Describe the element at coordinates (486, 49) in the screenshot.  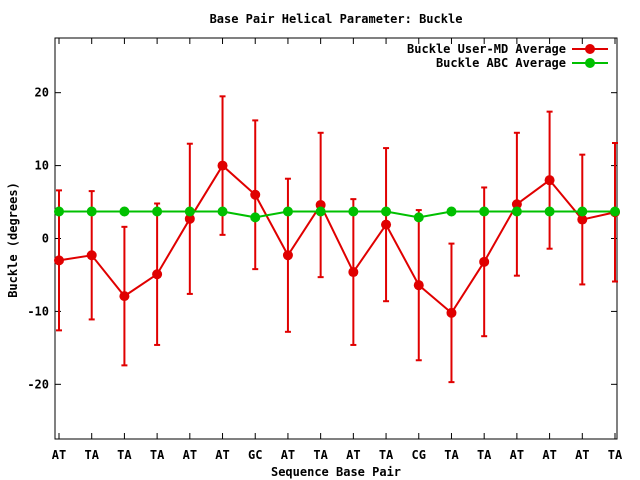
I see `legend-entry-label: Buckle User-MD Average` at that location.